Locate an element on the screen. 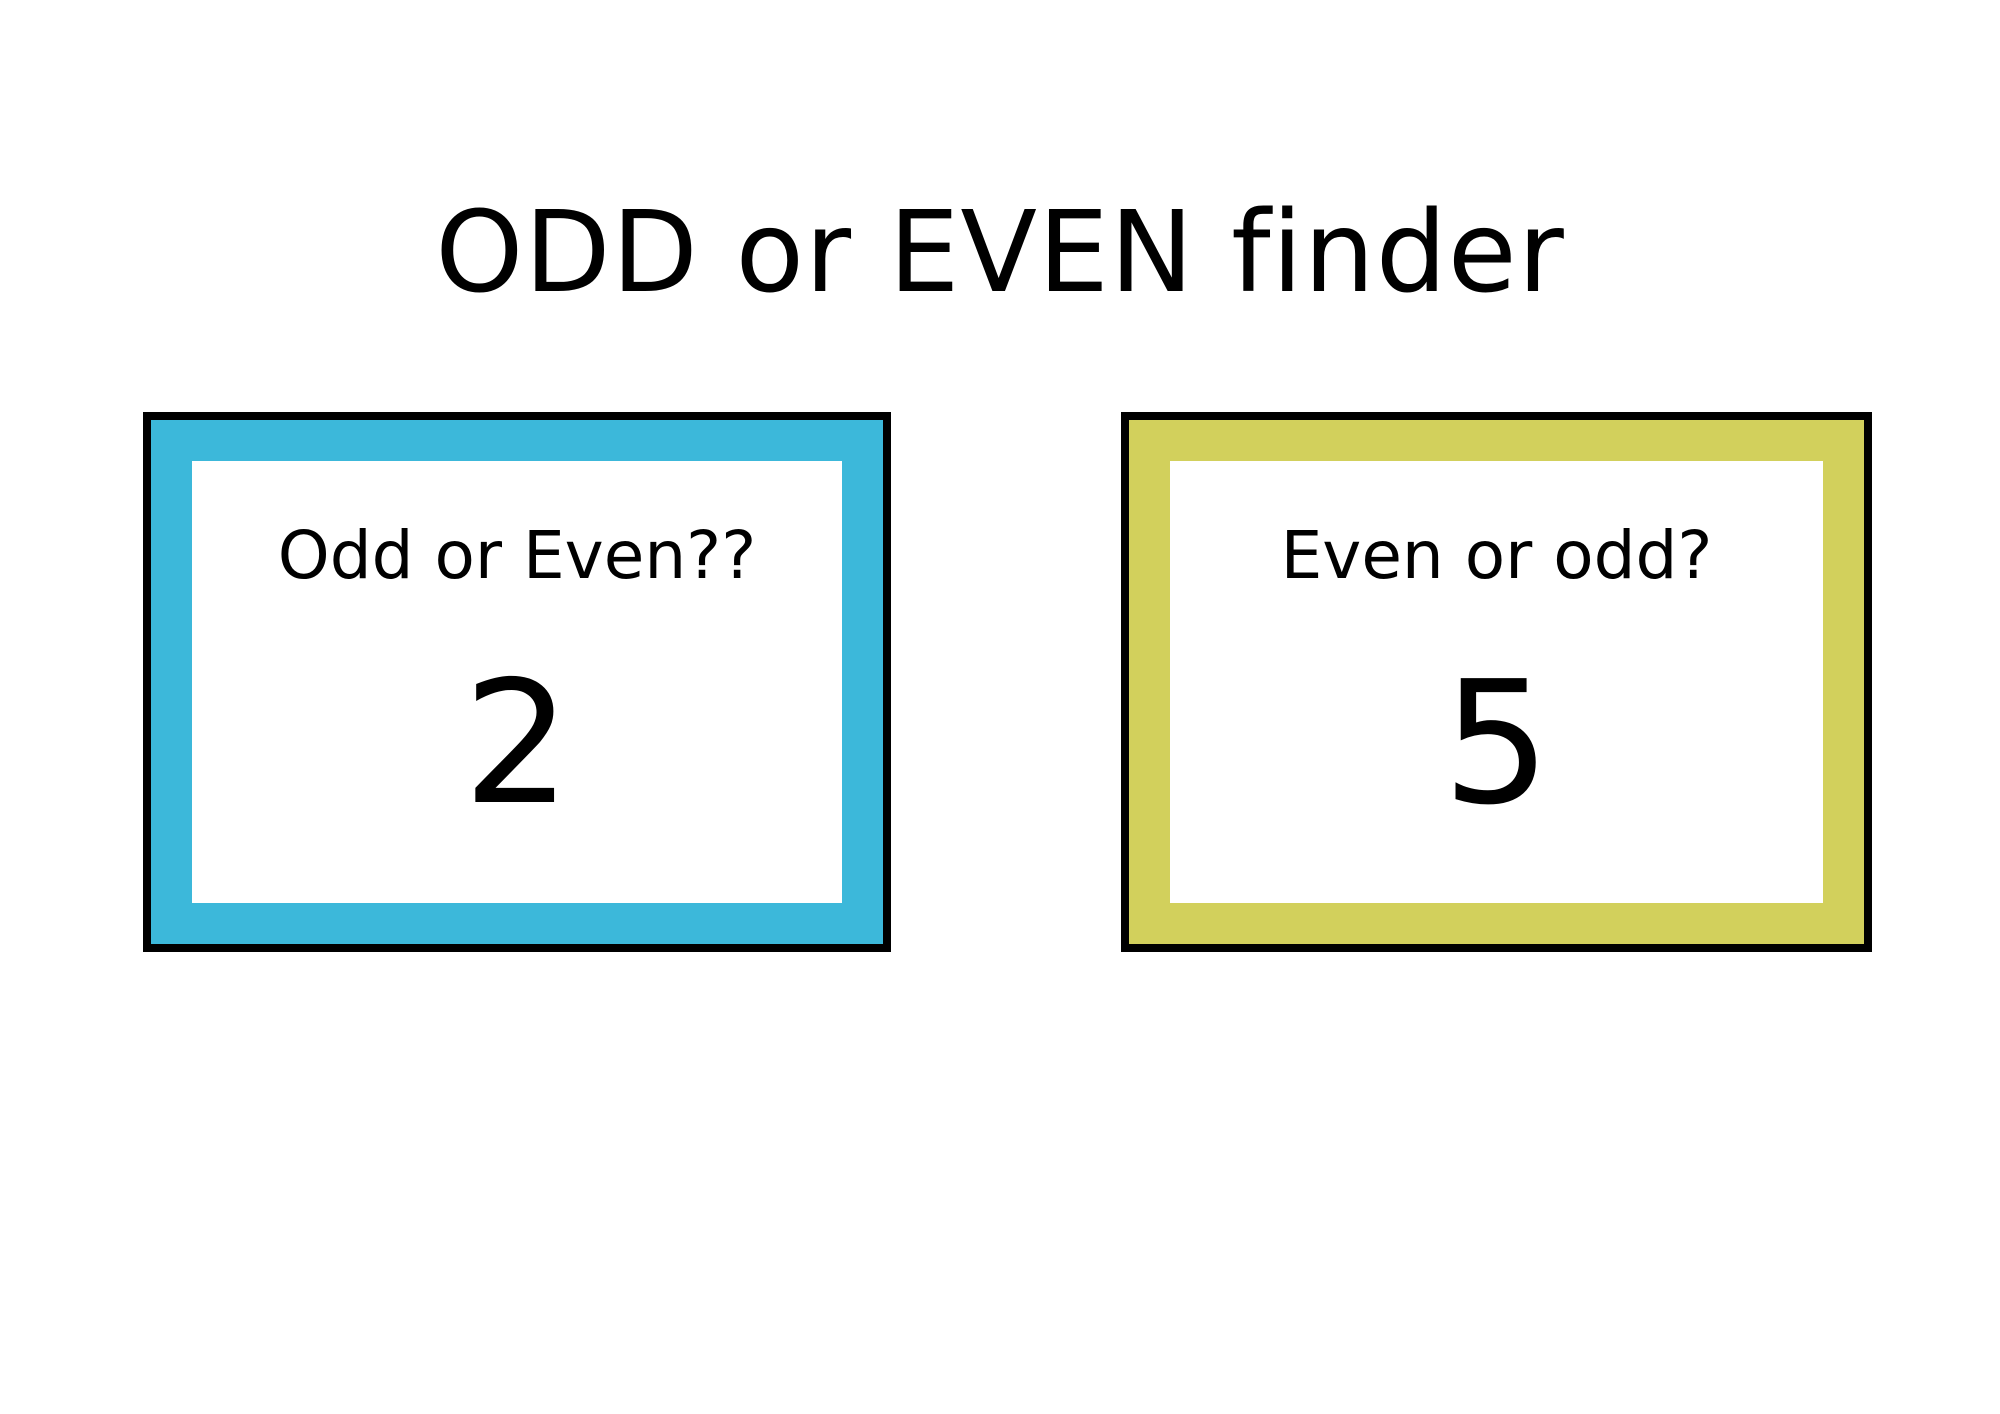 The height and width of the screenshot is (1414, 2000). card-inner-panel: Even or odd? 5 is located at coordinates (1496, 682).